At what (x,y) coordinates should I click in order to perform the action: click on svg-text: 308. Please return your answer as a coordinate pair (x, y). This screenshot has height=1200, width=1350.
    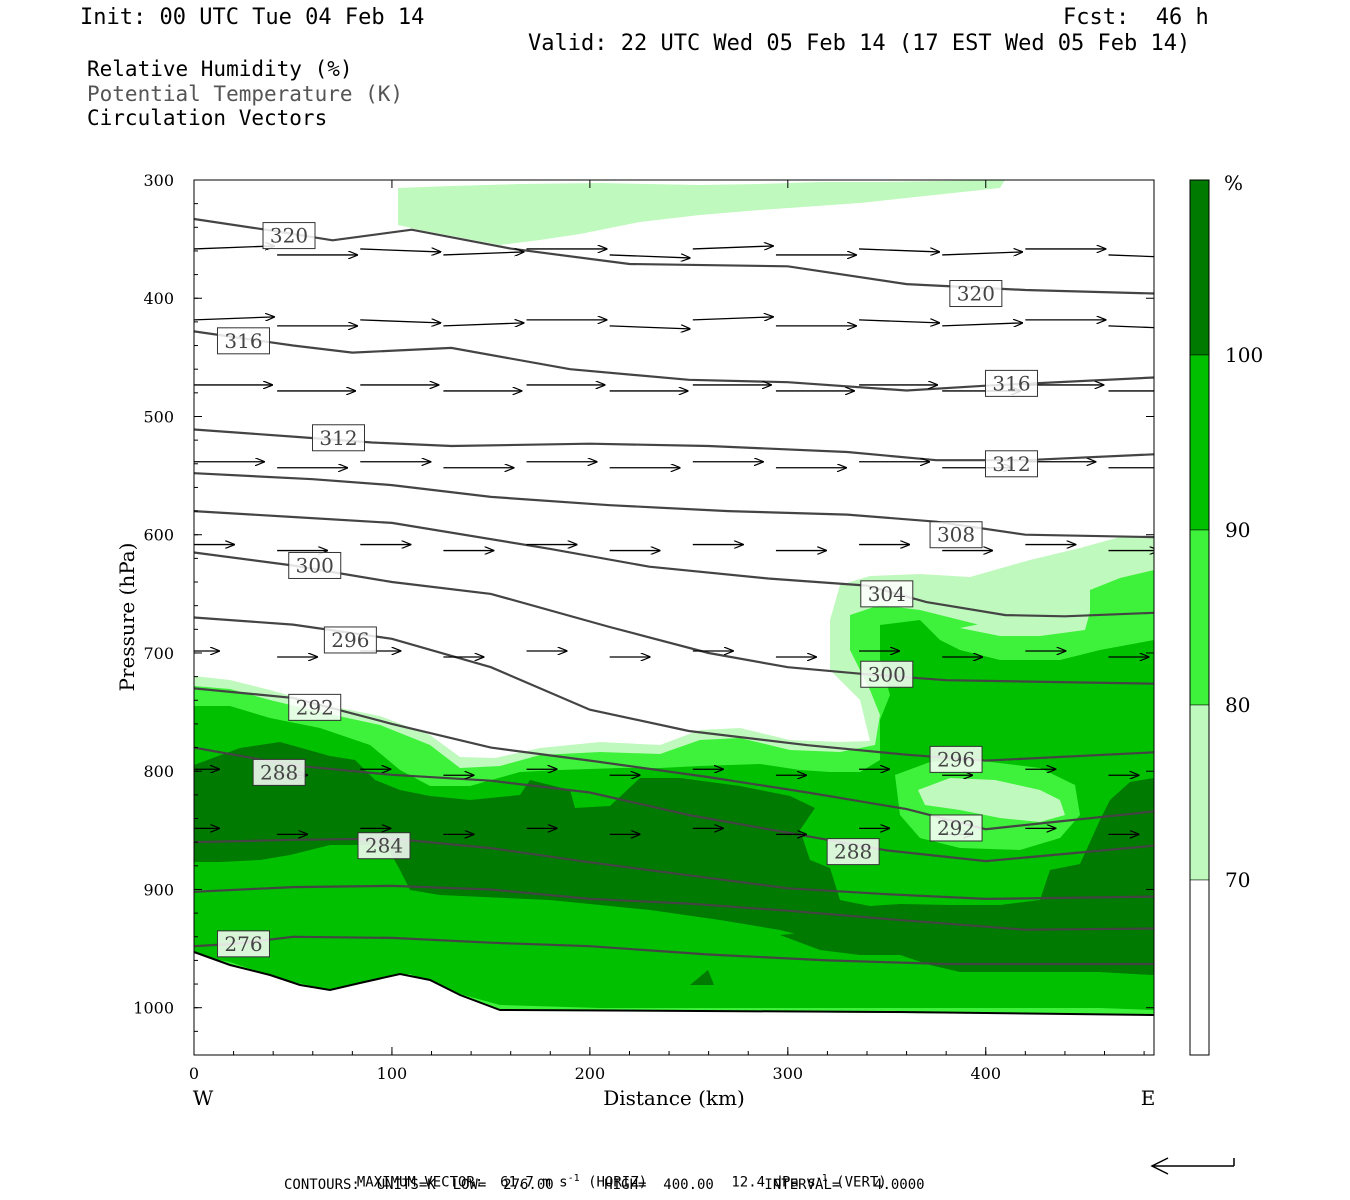
    Looking at the image, I should click on (956, 535).